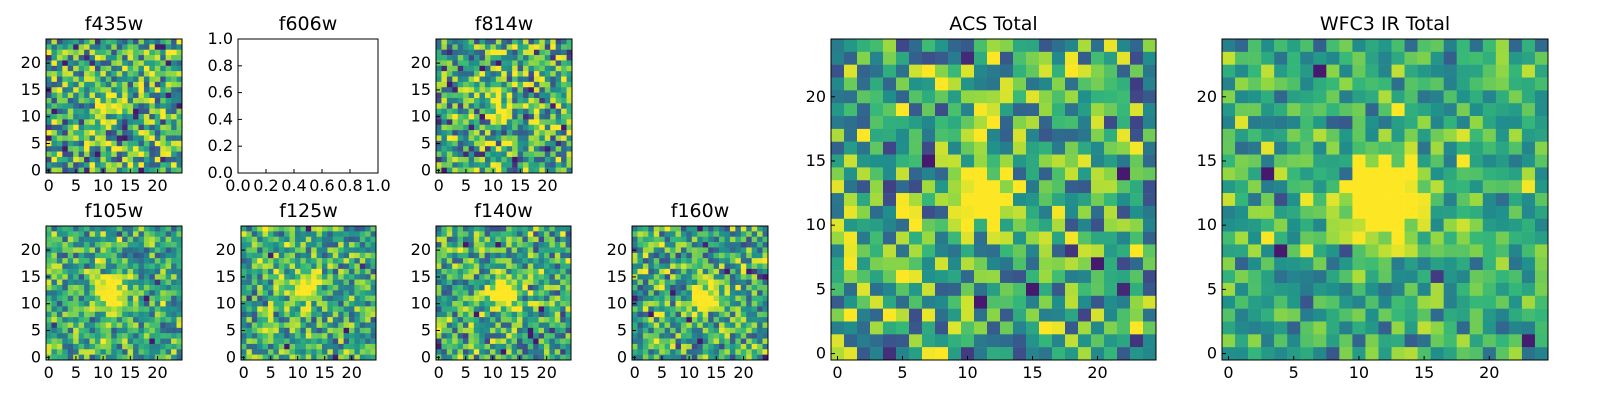  What do you see at coordinates (265, 185) in the screenshot?
I see `x-tick-label: 0.2` at bounding box center [265, 185].